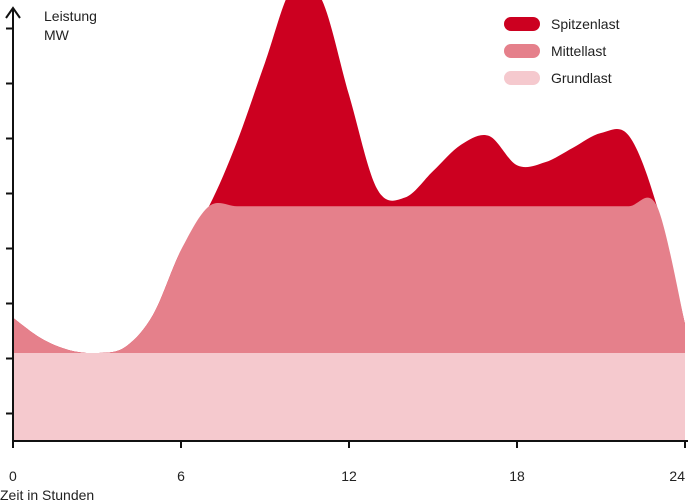 Image resolution: width=696 pixels, height=504 pixels. What do you see at coordinates (70, 16) in the screenshot?
I see `y-axis-label: Leistung` at bounding box center [70, 16].